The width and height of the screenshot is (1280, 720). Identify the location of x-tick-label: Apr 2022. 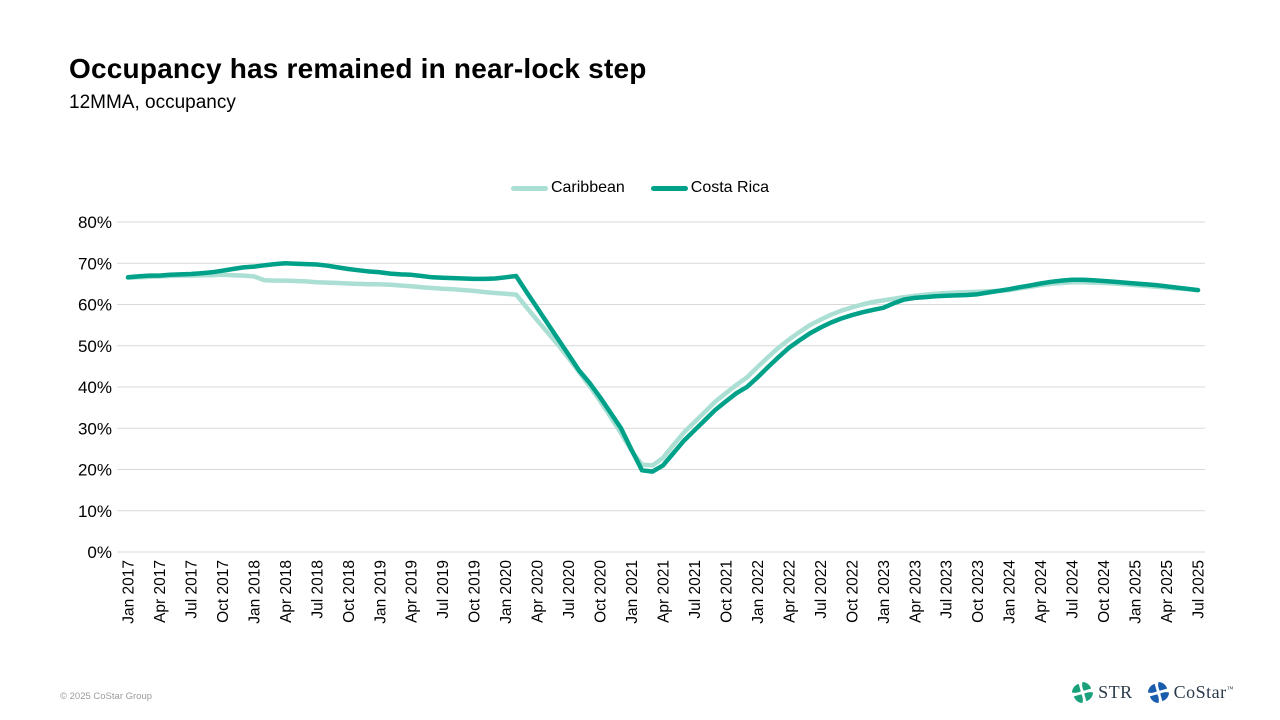
(789, 591).